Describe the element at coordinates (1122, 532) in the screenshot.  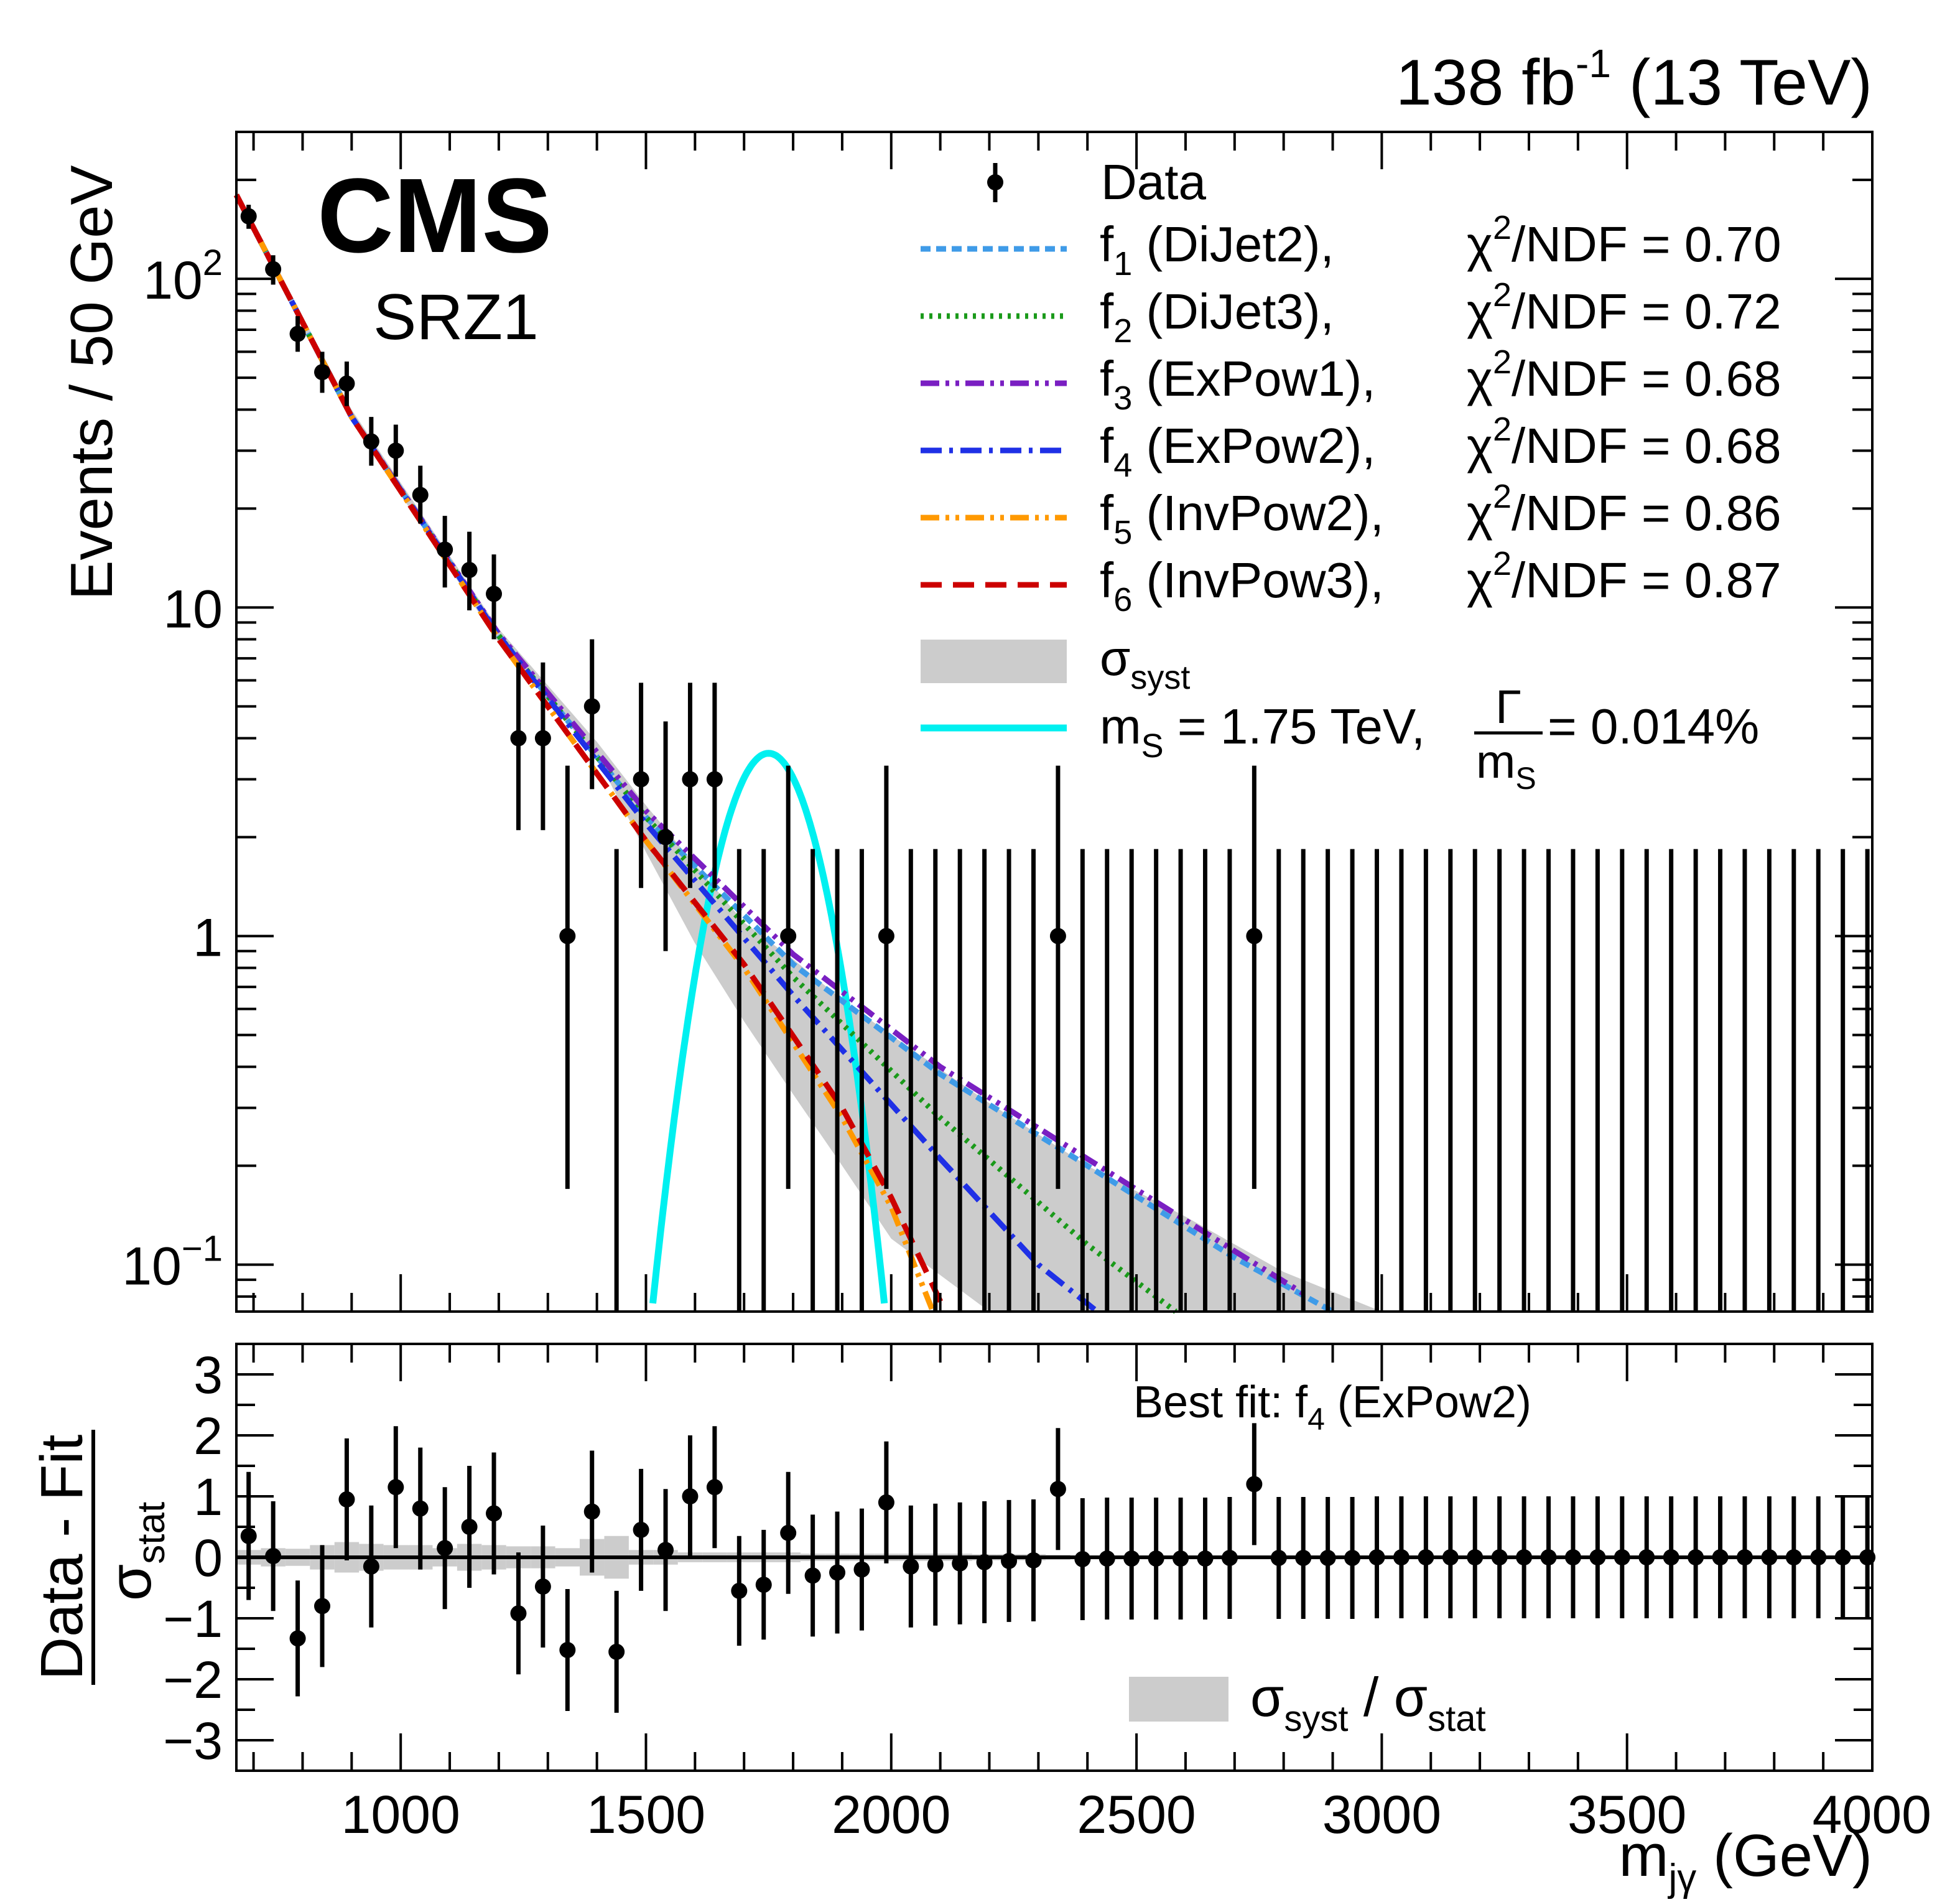
I see `legend-fit-sub: 5` at that location.